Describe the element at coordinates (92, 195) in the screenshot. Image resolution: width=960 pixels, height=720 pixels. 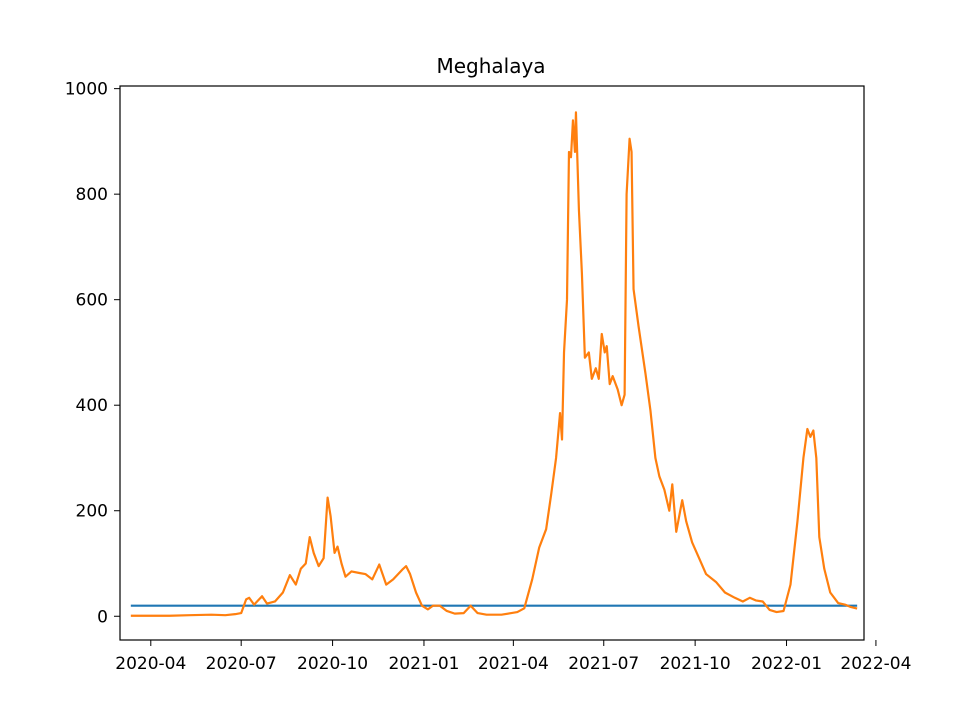
I see `y-tick-label: 800` at that location.